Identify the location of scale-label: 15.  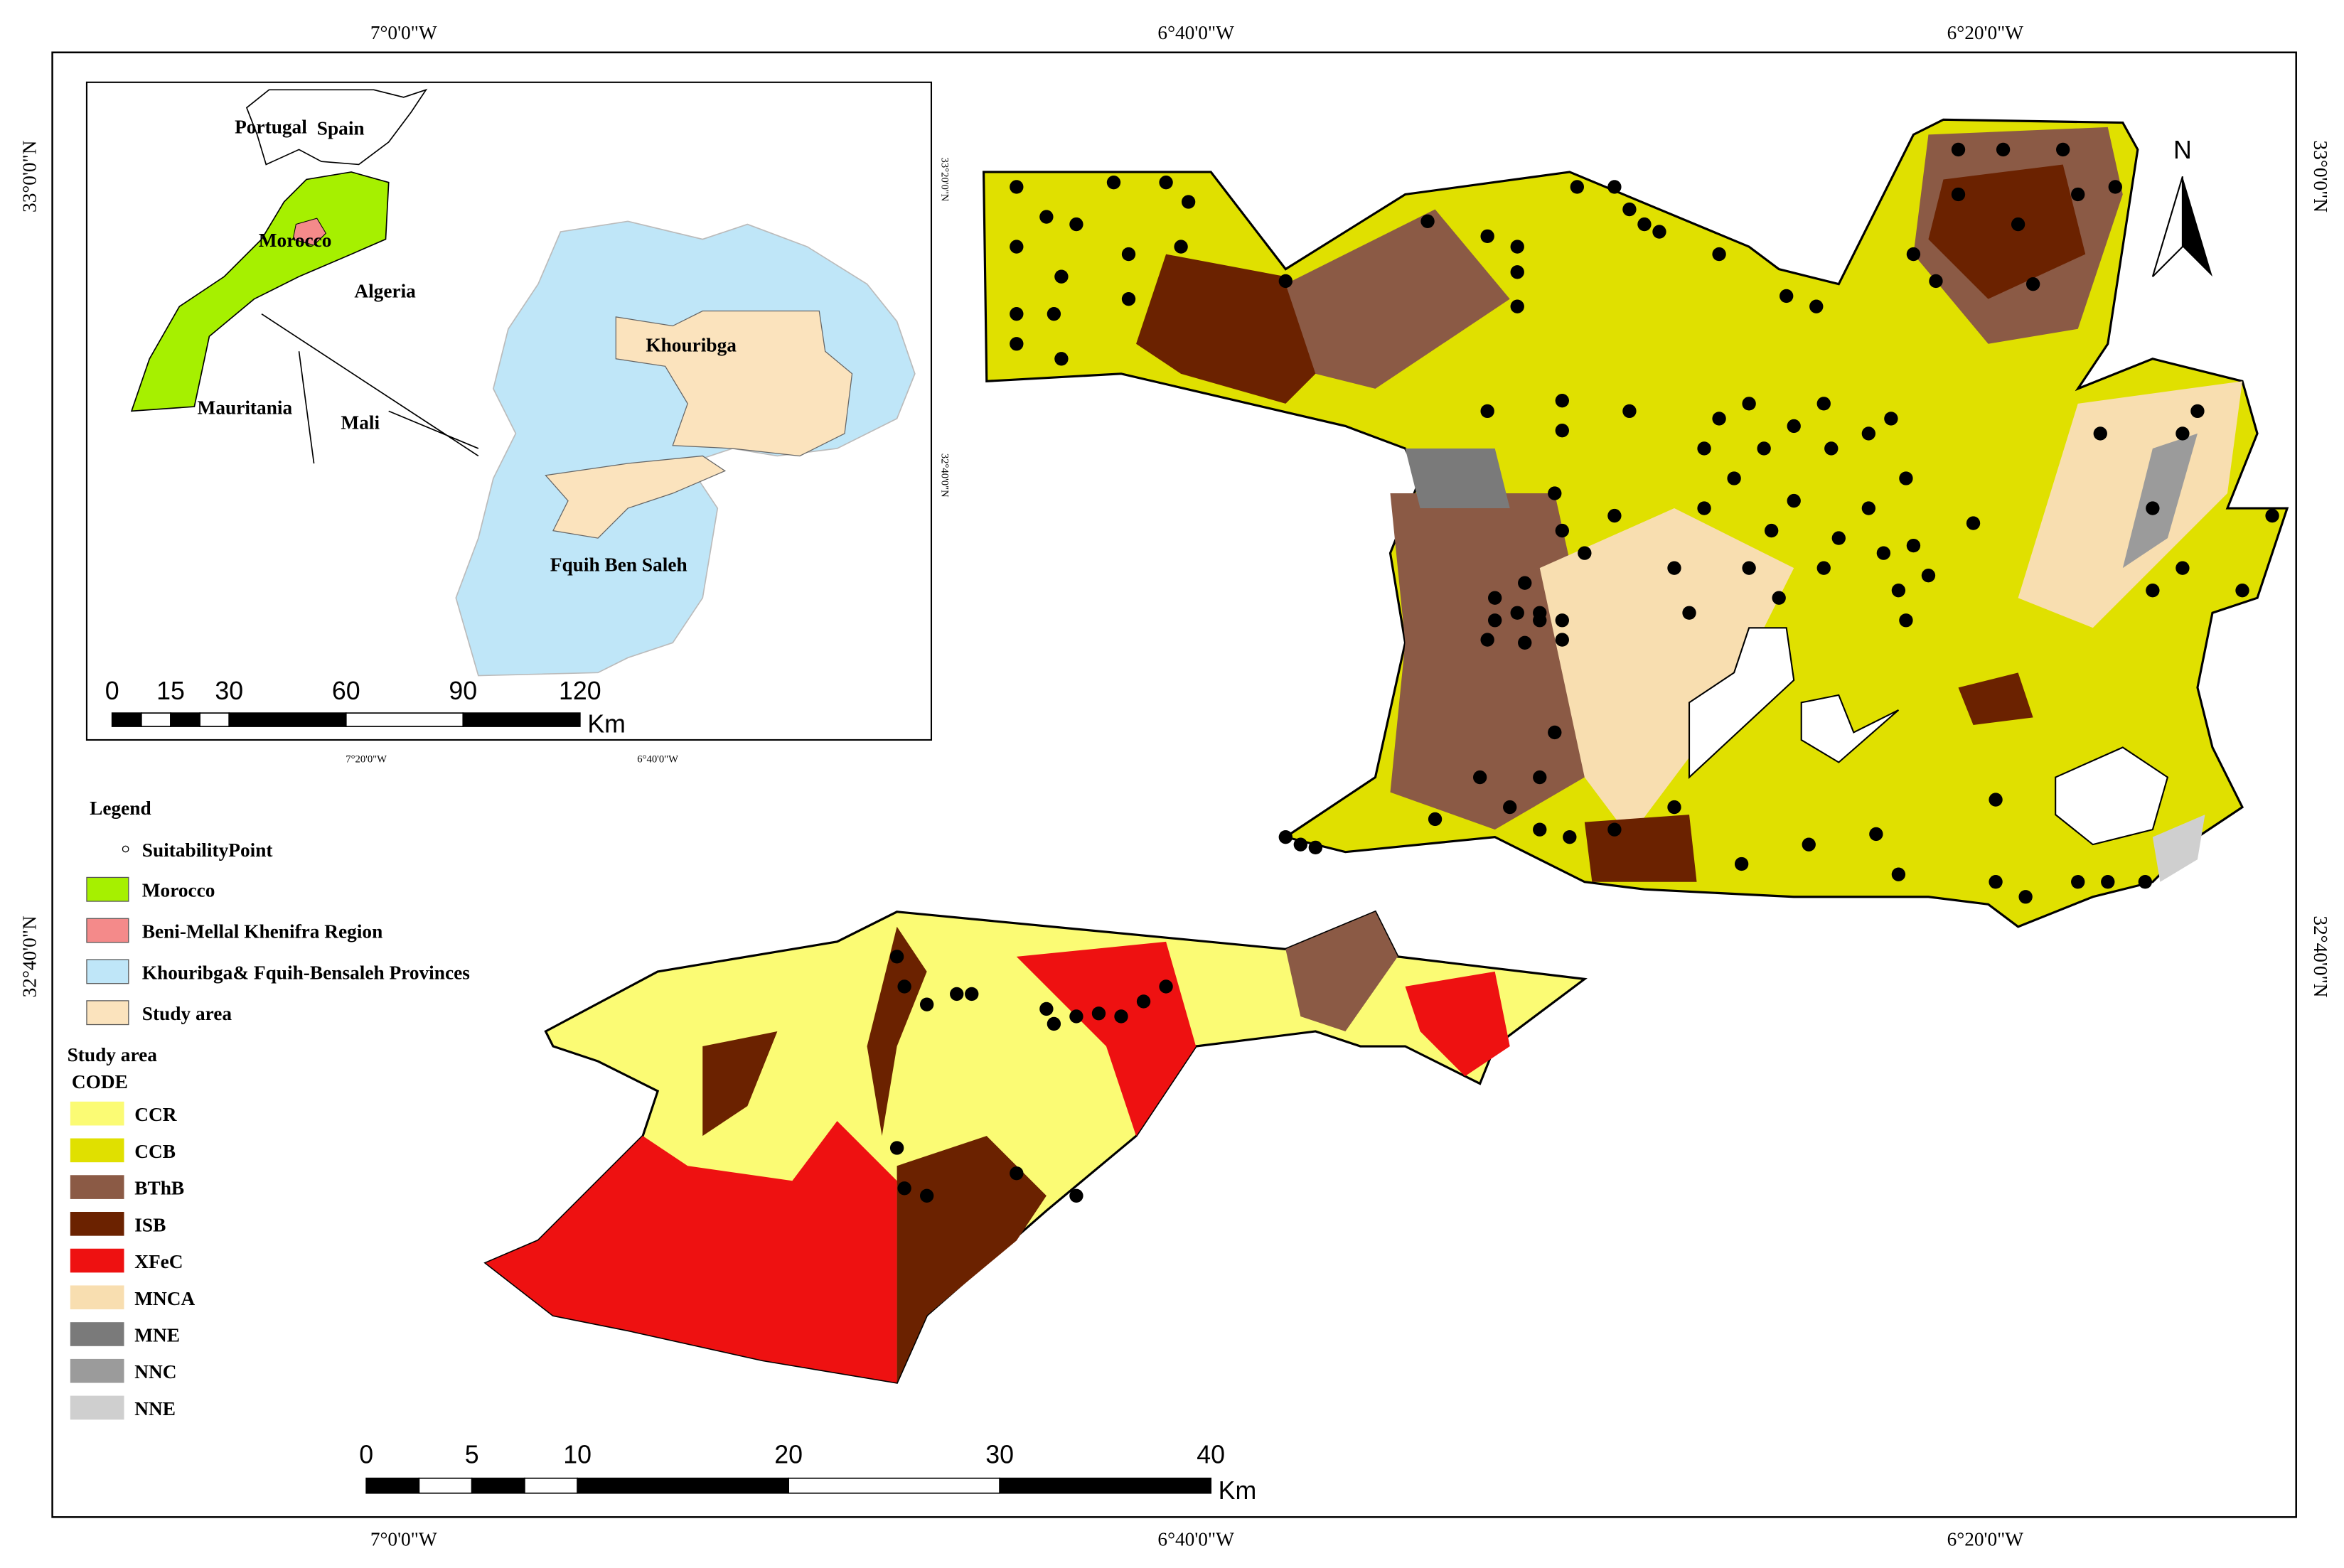
(170, 691).